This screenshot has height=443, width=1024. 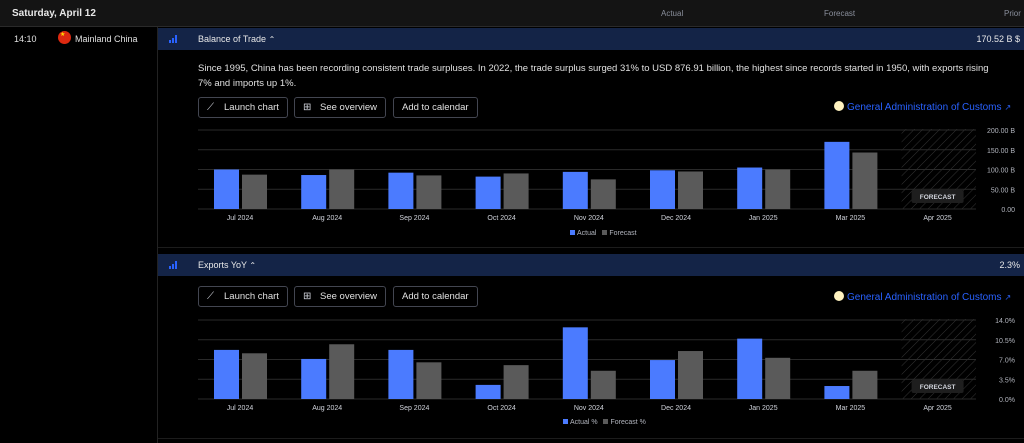 I want to click on y-tick-label: 3.5%, so click(x=1007, y=380).